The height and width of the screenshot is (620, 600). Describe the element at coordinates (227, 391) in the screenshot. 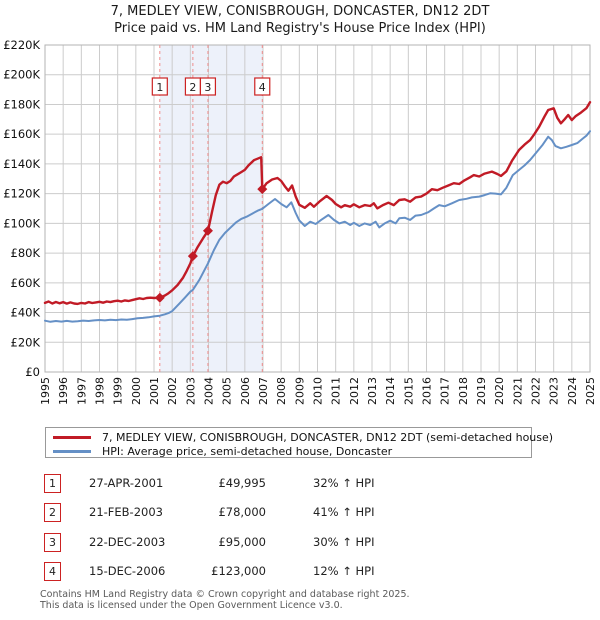

I see `x-tick-label: 2005` at that location.